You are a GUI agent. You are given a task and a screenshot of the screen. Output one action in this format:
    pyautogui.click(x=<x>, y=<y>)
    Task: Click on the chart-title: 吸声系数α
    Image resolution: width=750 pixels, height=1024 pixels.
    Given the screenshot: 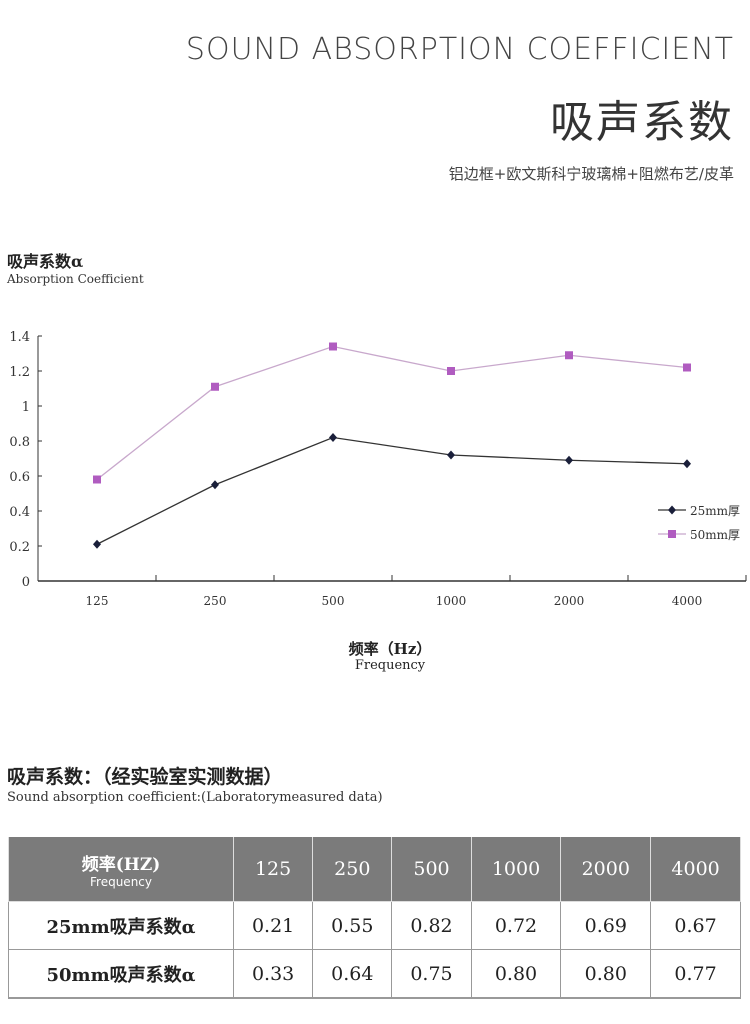 What is the action you would take?
    pyautogui.click(x=45, y=261)
    